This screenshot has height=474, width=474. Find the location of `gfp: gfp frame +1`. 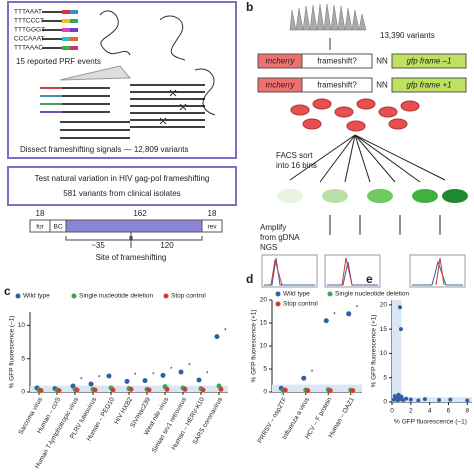

gfp: gfp frame +1 is located at coordinates (428, 85).